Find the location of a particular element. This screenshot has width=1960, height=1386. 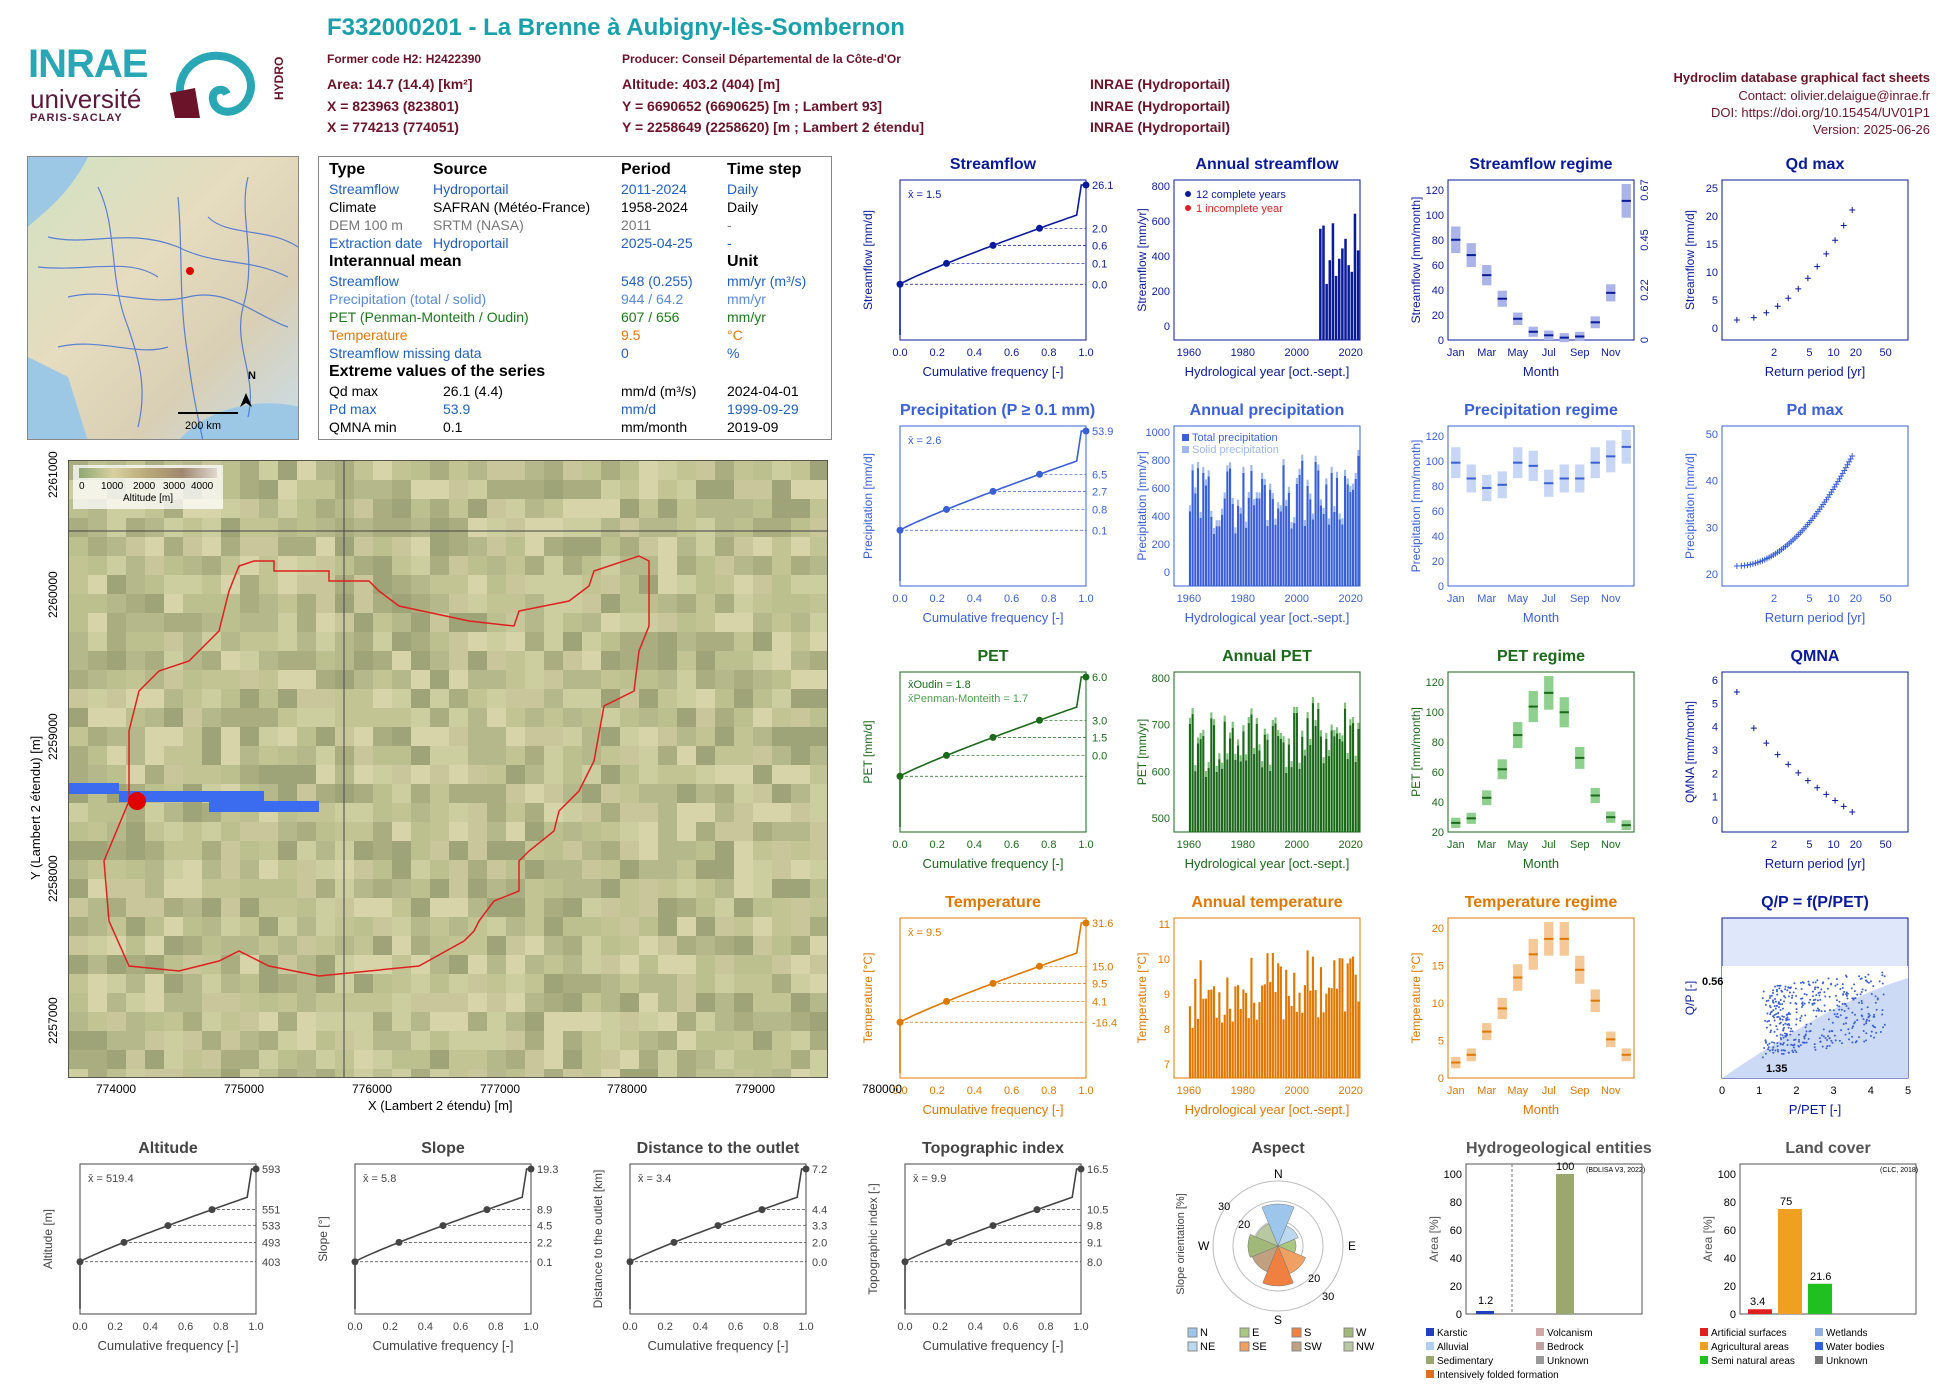

tick-label: 0.6 is located at coordinates (1011, 1091).